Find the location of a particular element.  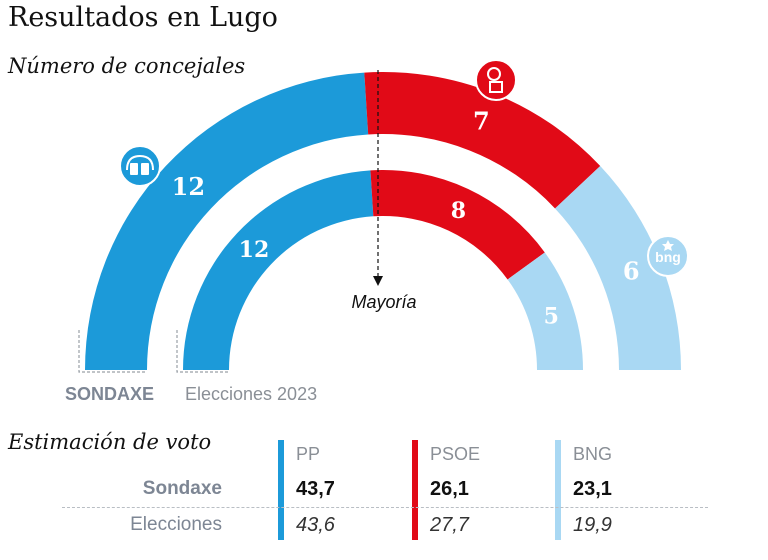

pp-logo-letter-1-icon is located at coordinates (134, 169).